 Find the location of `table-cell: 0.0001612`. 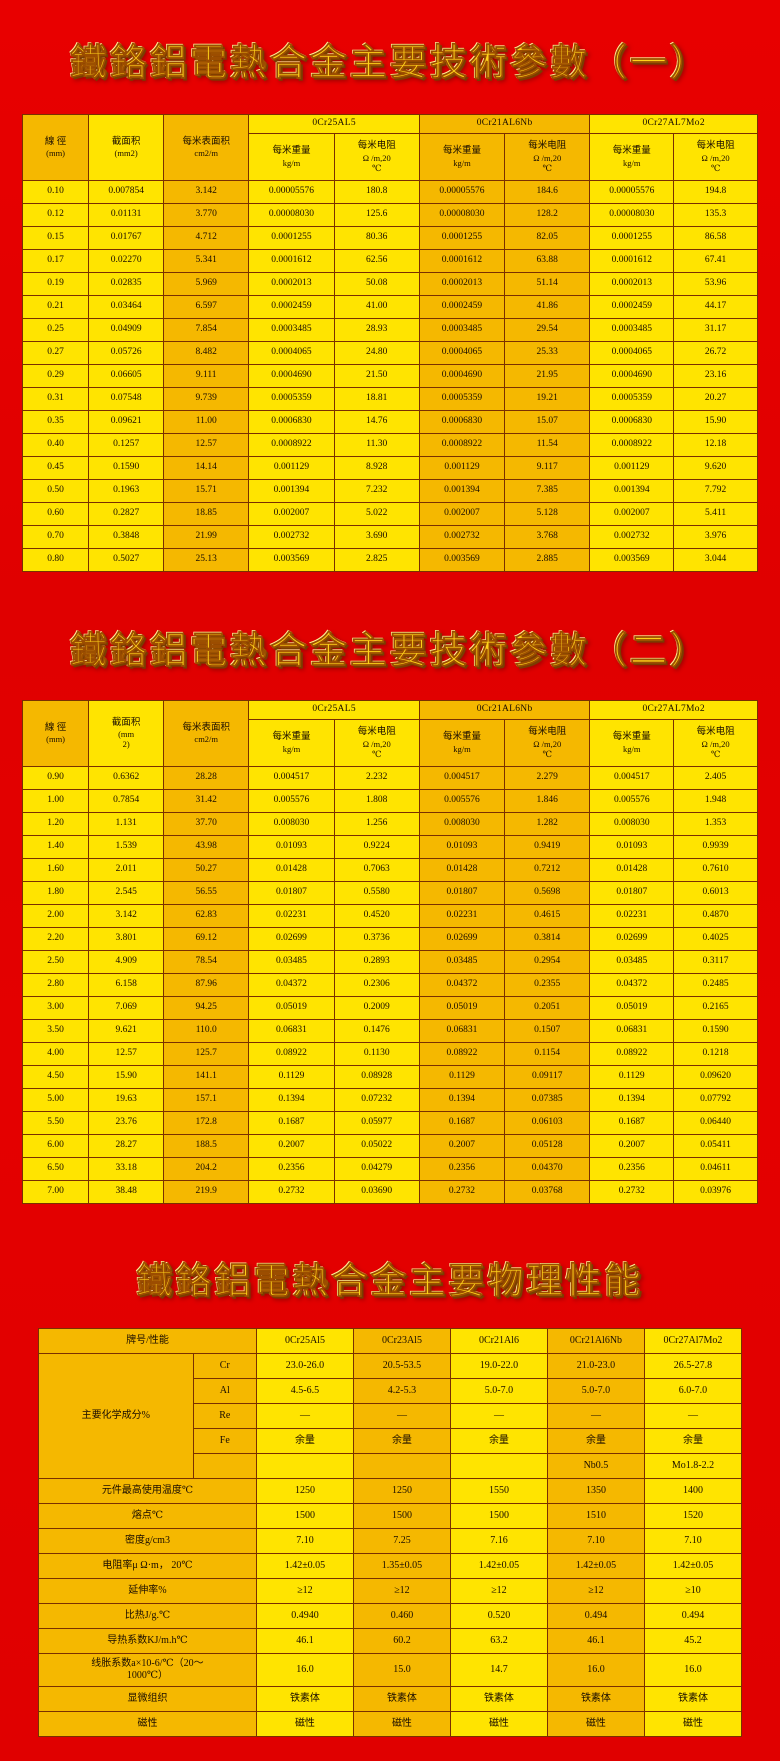

table-cell: 0.0001612 is located at coordinates (632, 261).